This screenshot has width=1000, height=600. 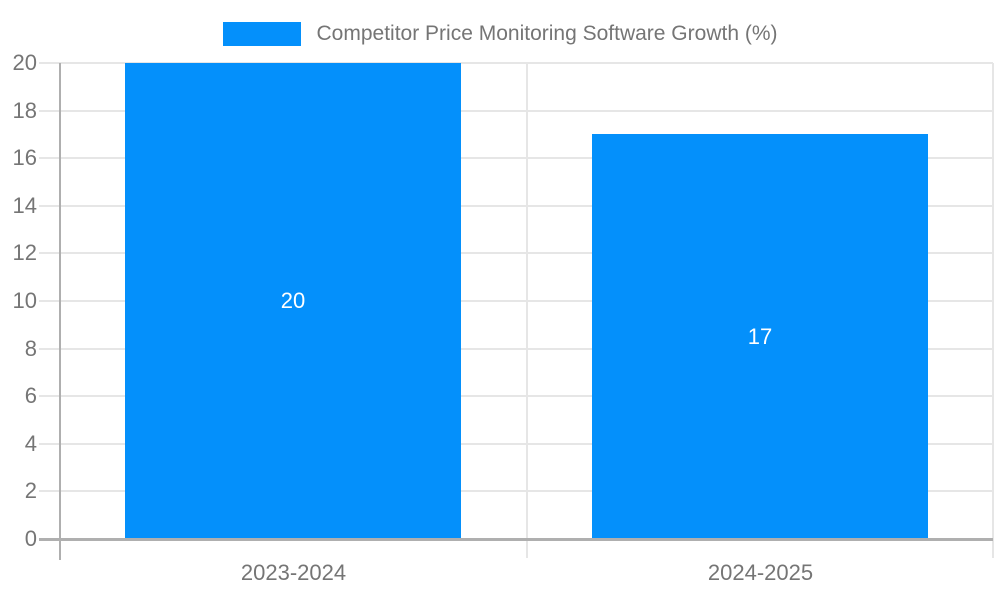 What do you see at coordinates (30, 348) in the screenshot?
I see `y-tick-label: 8` at bounding box center [30, 348].